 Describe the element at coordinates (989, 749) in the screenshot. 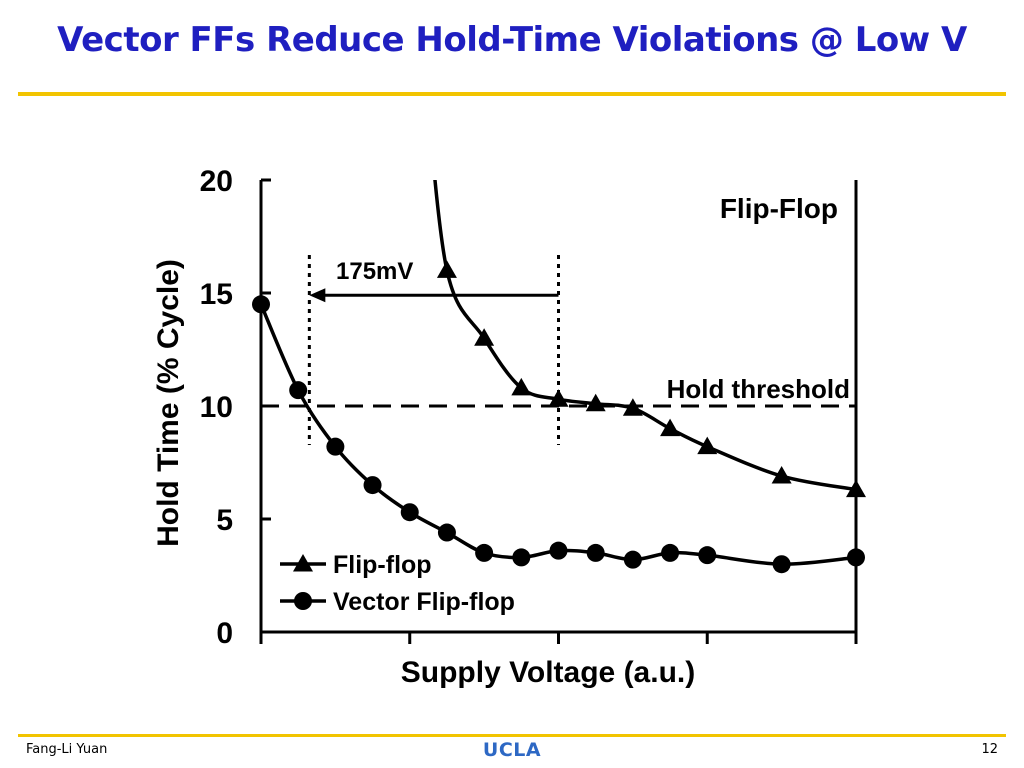

I see `page-number: 12` at that location.